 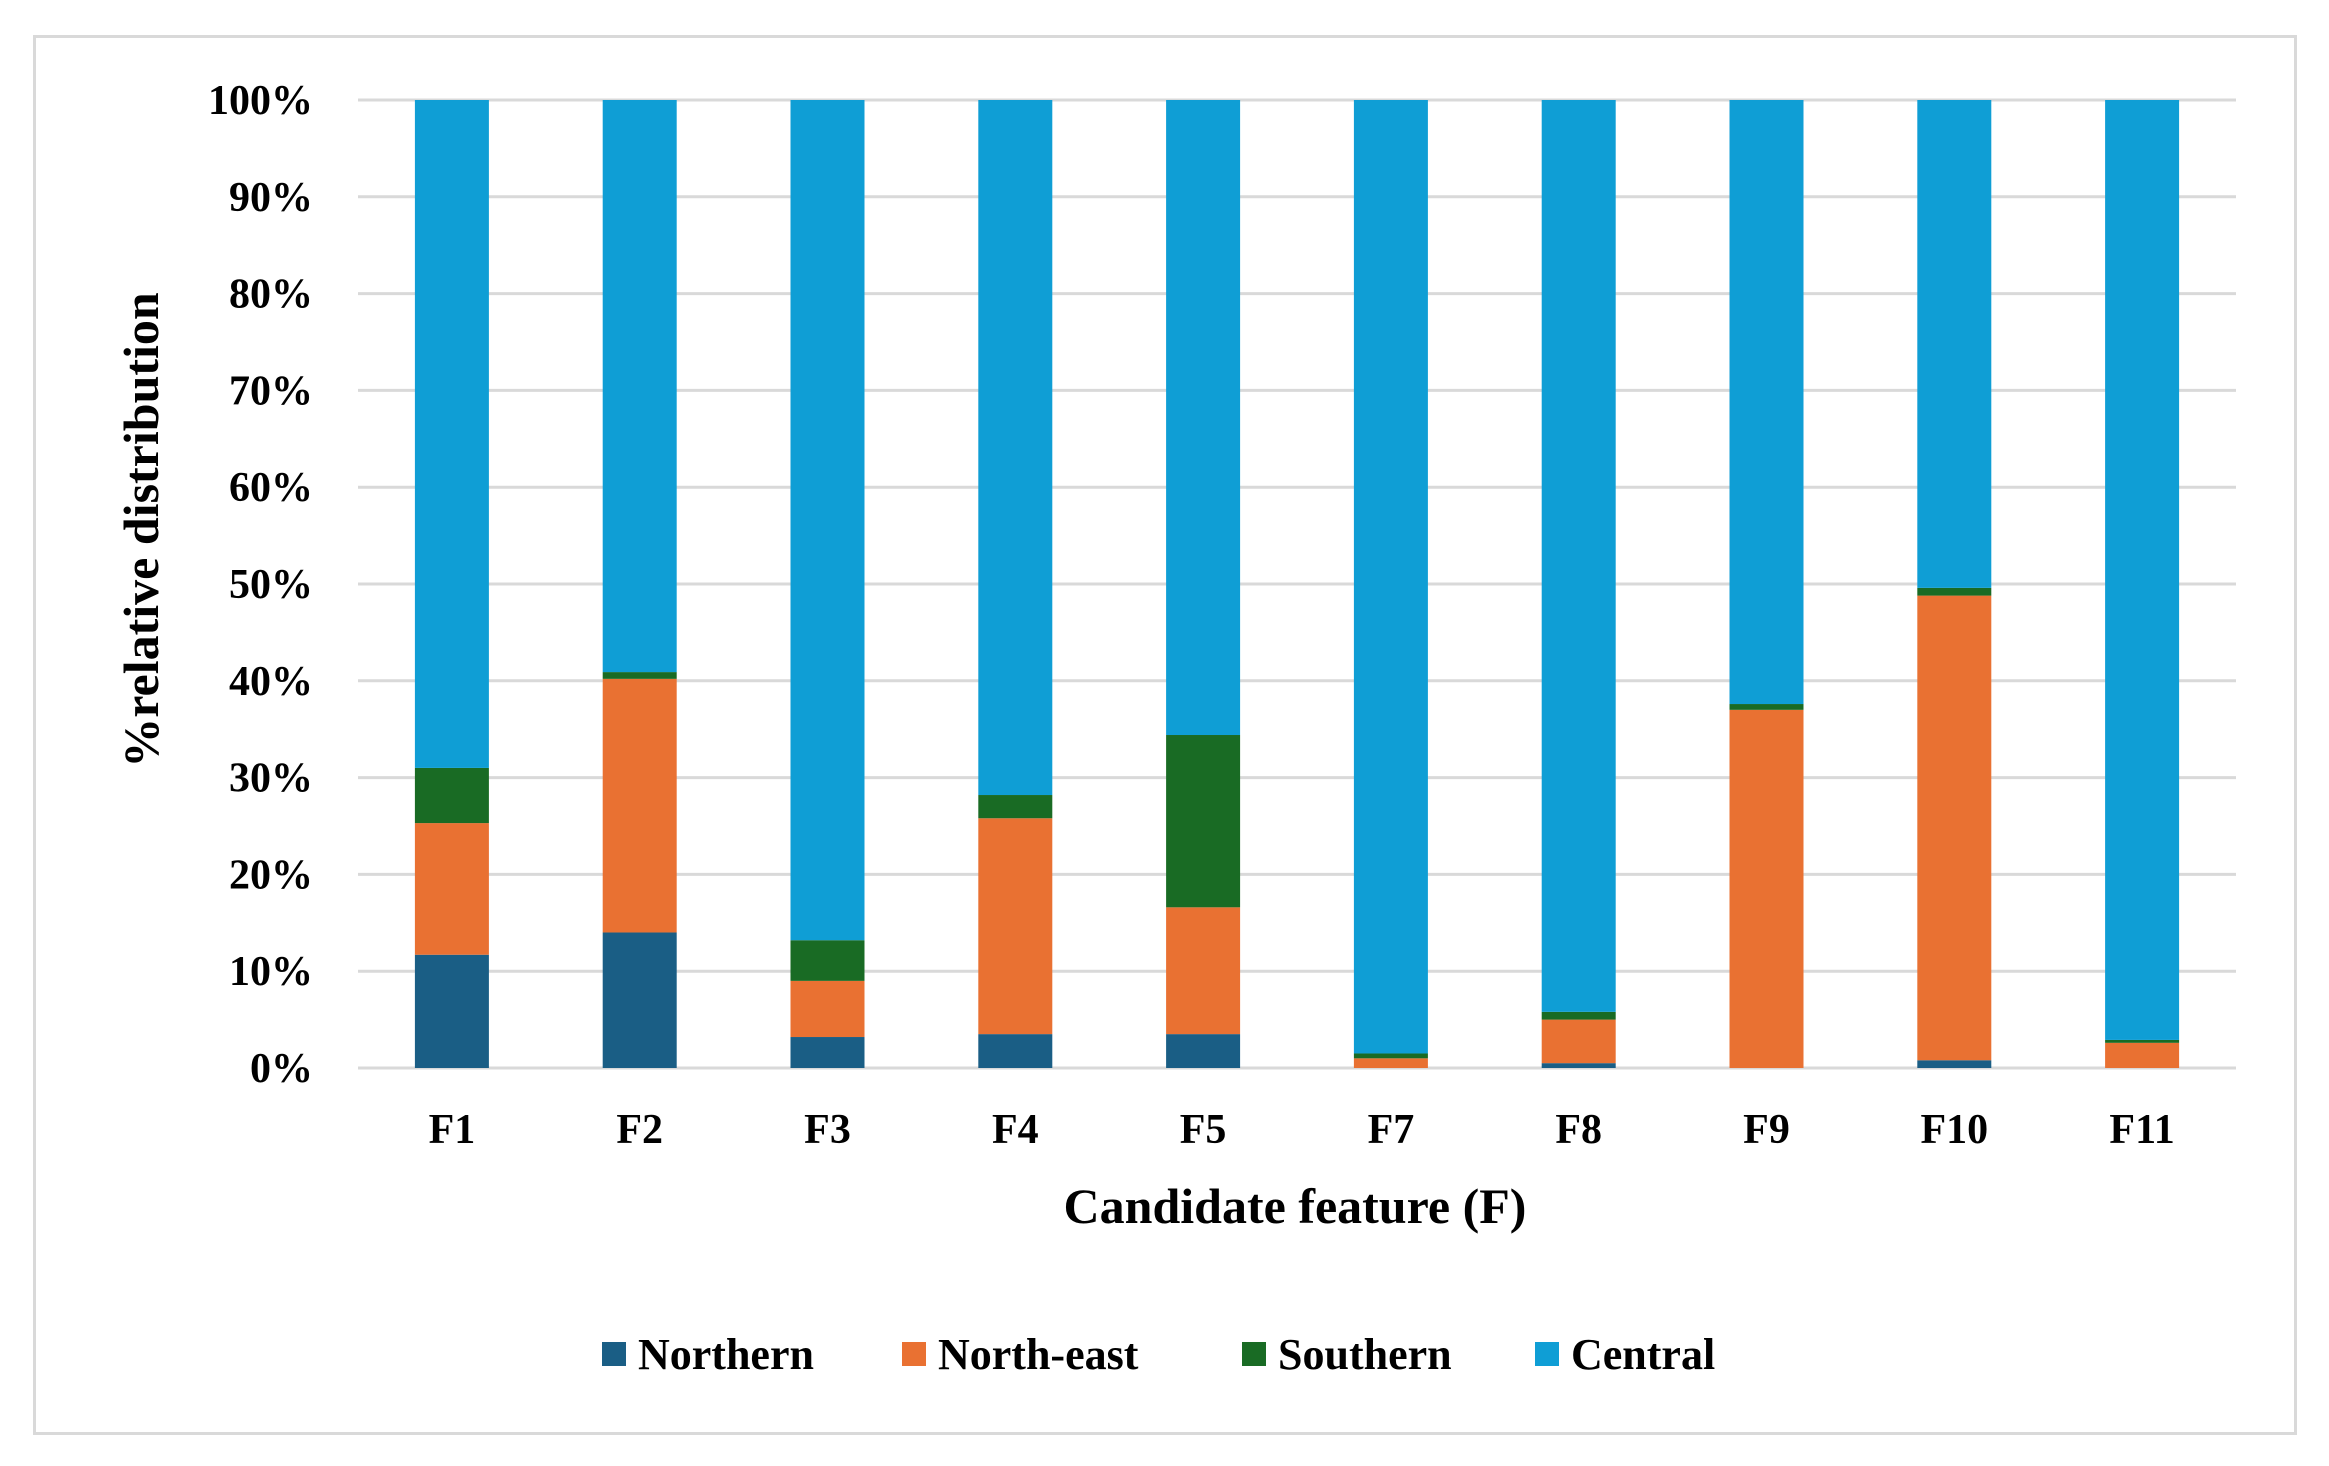 What do you see at coordinates (1015, 1130) in the screenshot?
I see `x-tick-label: F4` at bounding box center [1015, 1130].